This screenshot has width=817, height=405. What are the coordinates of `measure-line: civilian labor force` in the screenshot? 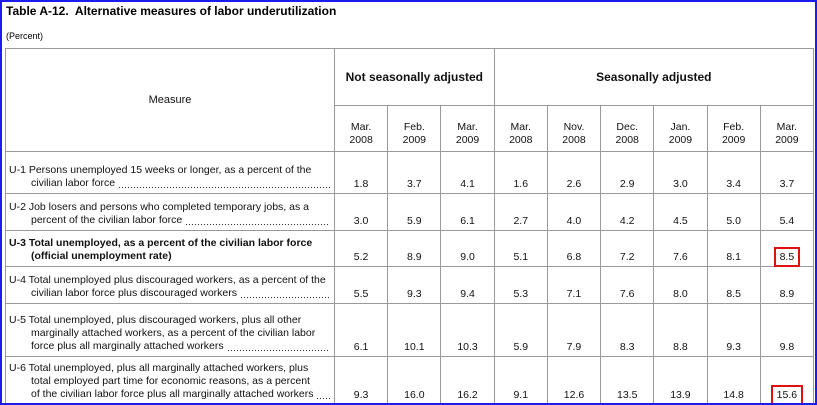 It's located at (169, 183).